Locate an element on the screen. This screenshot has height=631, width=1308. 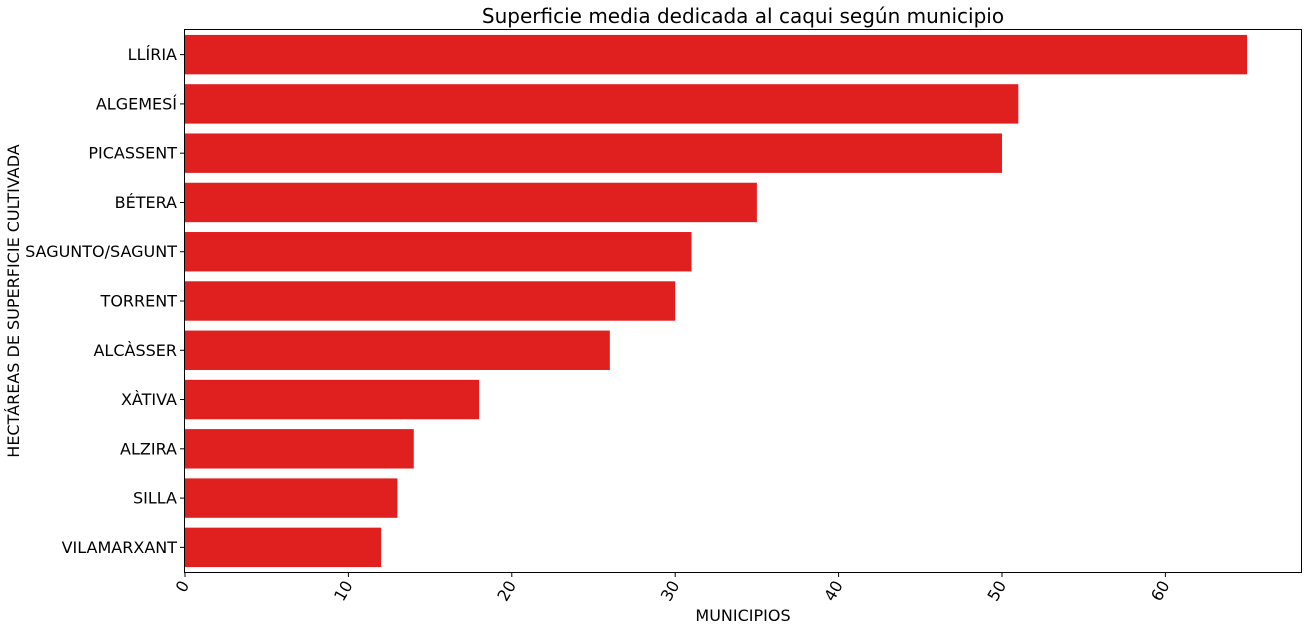
x-tick-label: 0 is located at coordinates (183, 586).